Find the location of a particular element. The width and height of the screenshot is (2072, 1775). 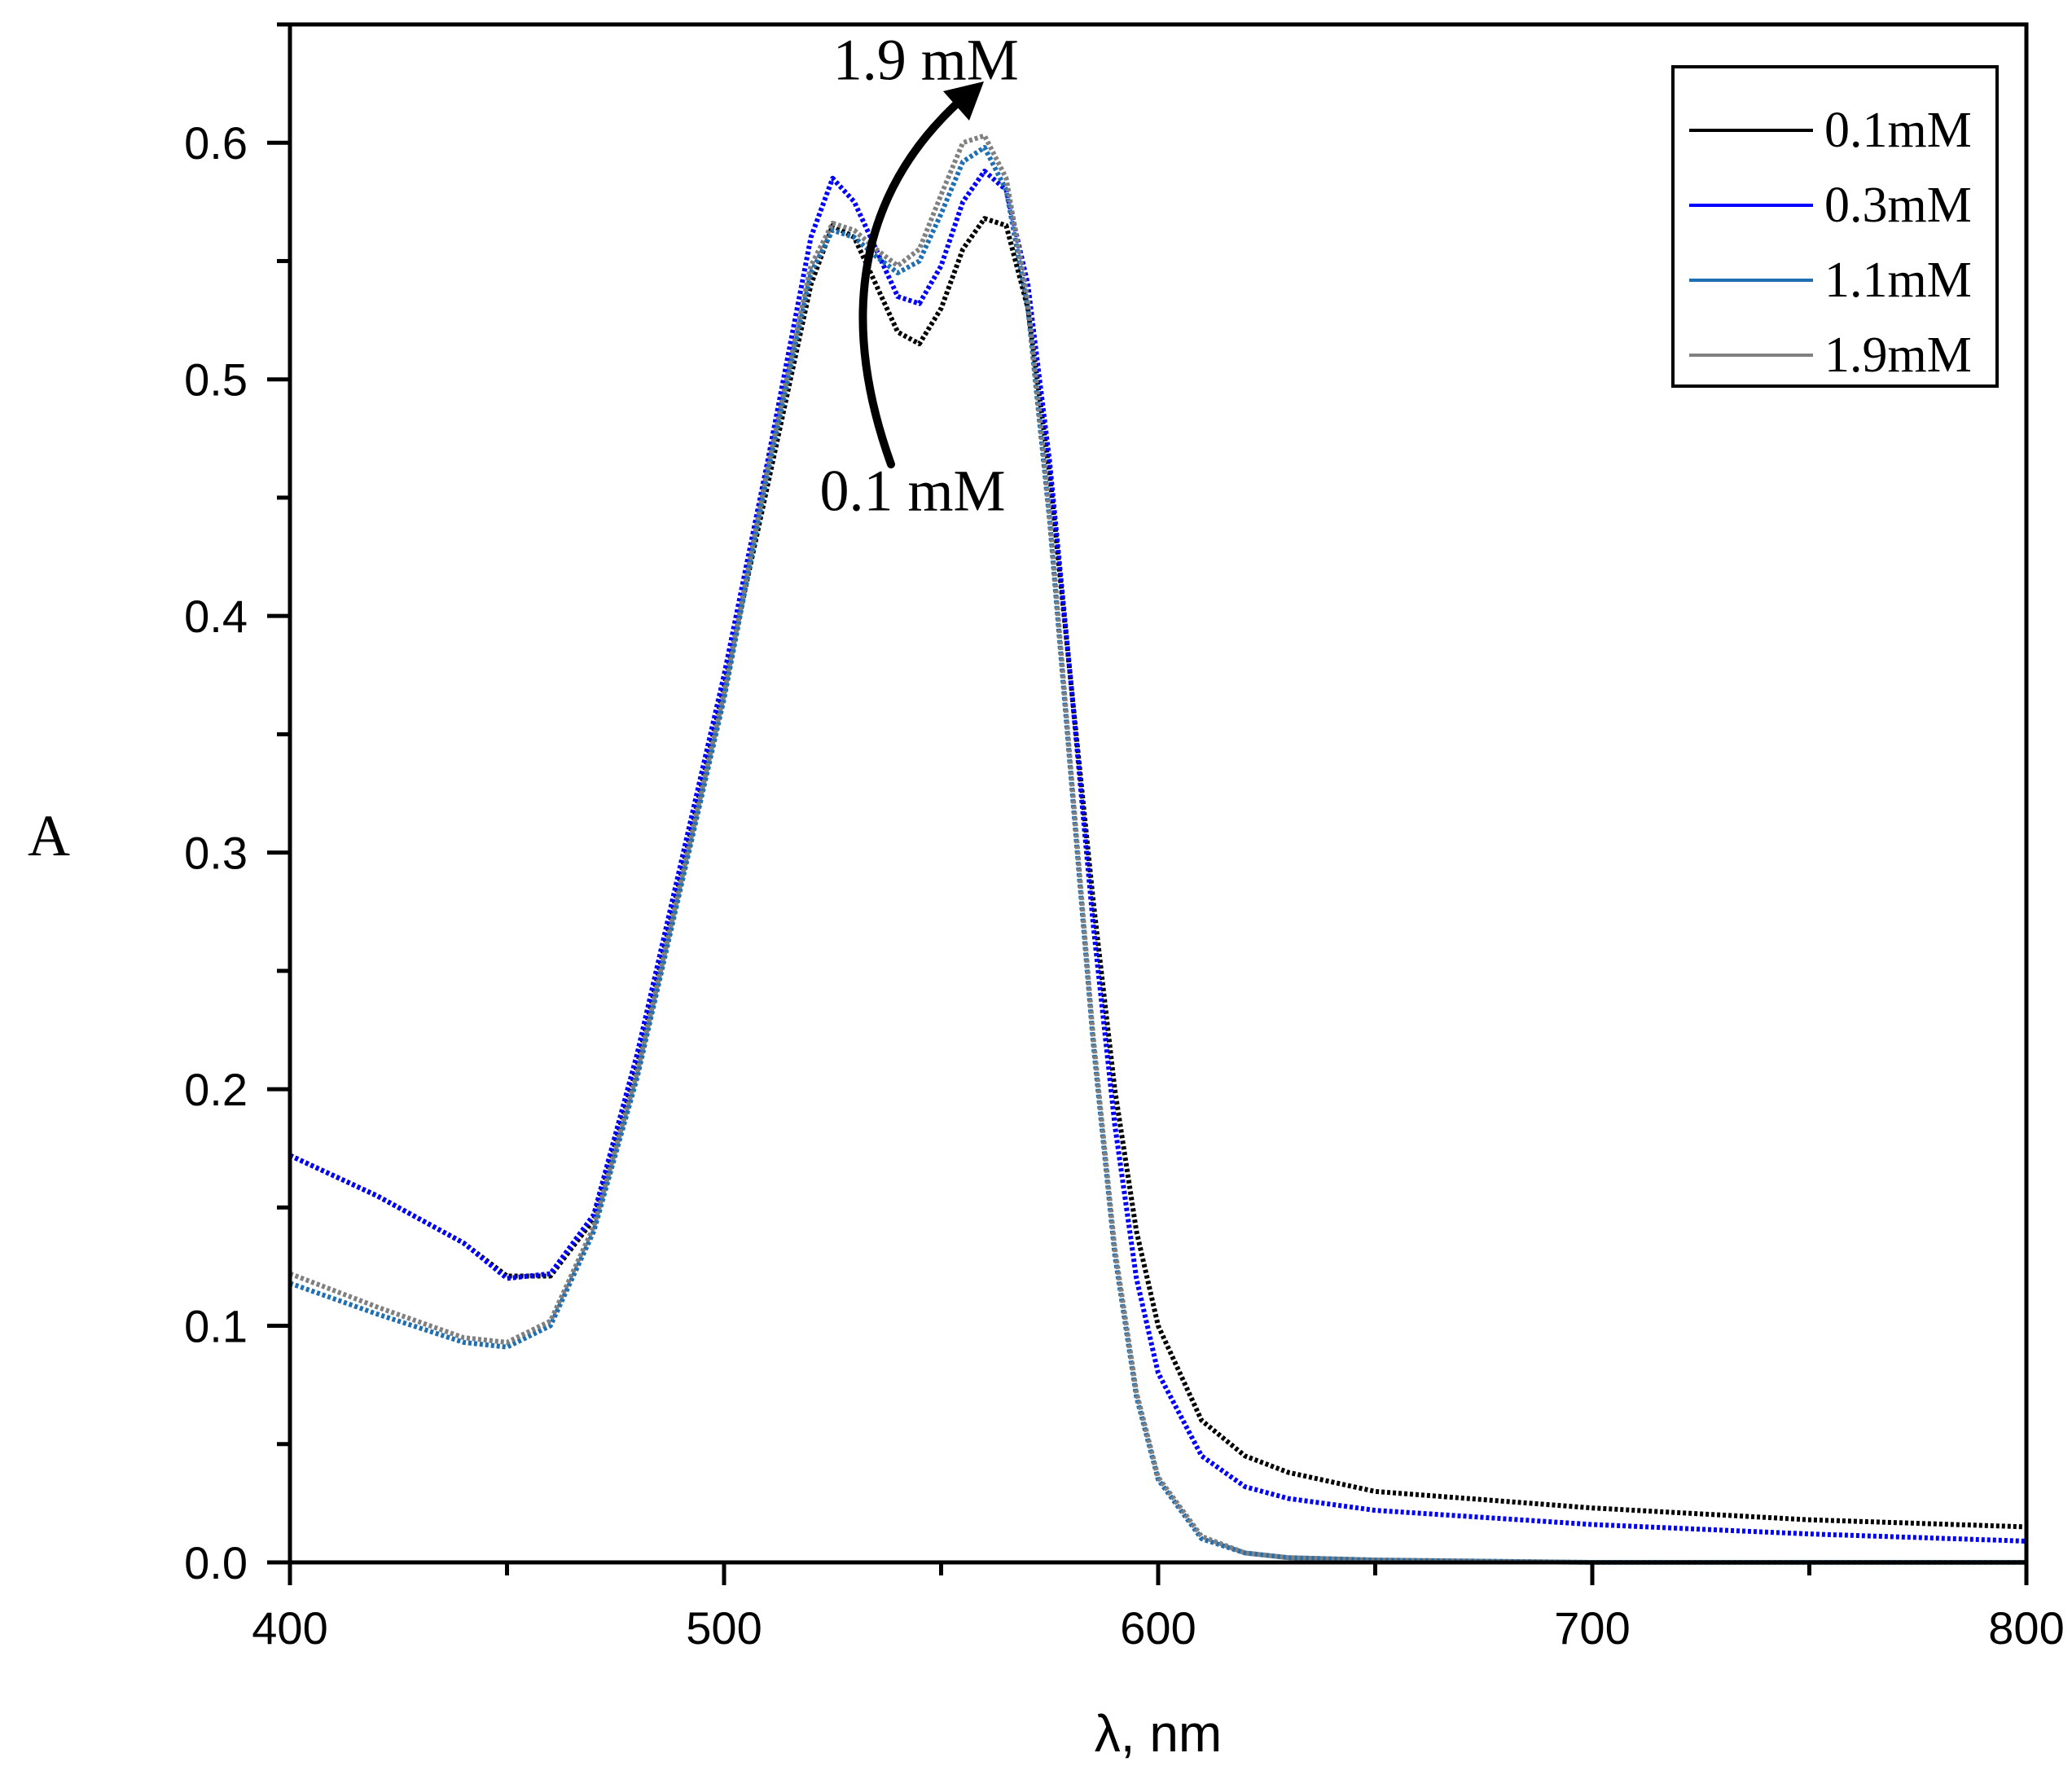

x-tick-label: 400 is located at coordinates (290, 1628).